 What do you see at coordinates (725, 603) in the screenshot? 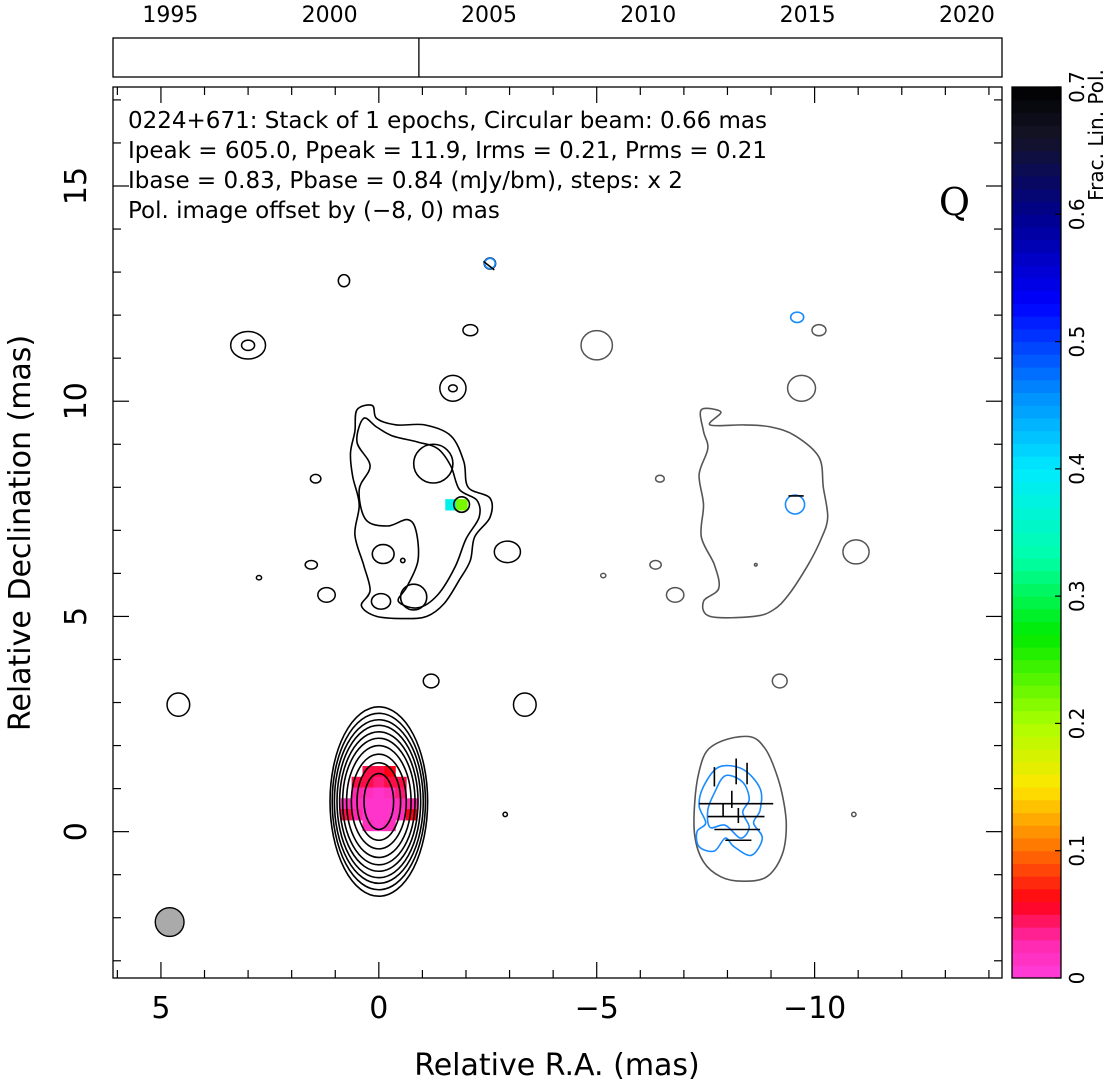
I see `offset-i-contours` at bounding box center [725, 603].